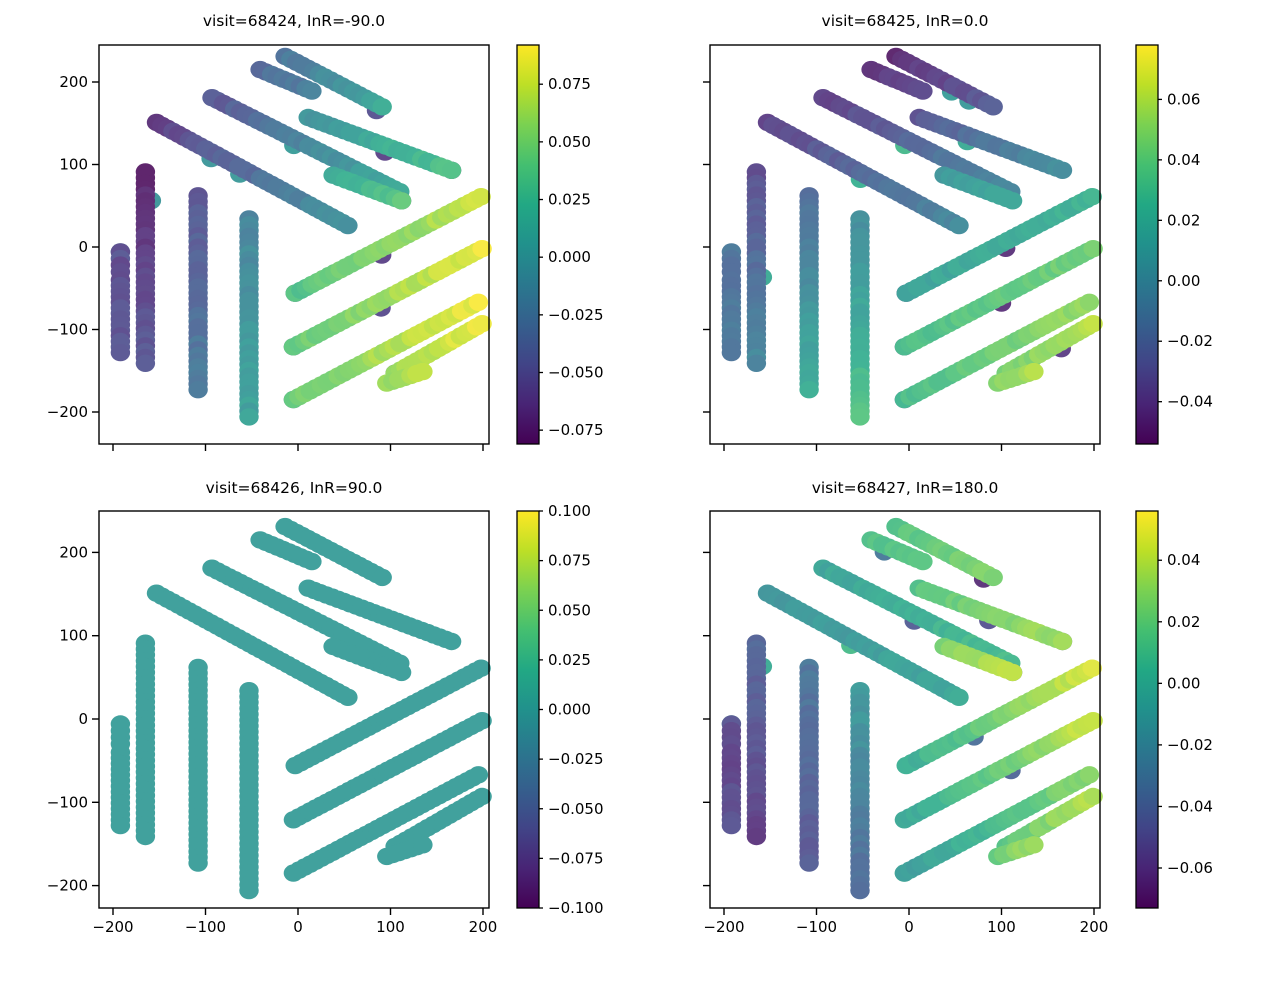 The image size is (1268, 998). Describe the element at coordinates (576, 315) in the screenshot. I see `colorbar-tick-label: −0.025` at that location.